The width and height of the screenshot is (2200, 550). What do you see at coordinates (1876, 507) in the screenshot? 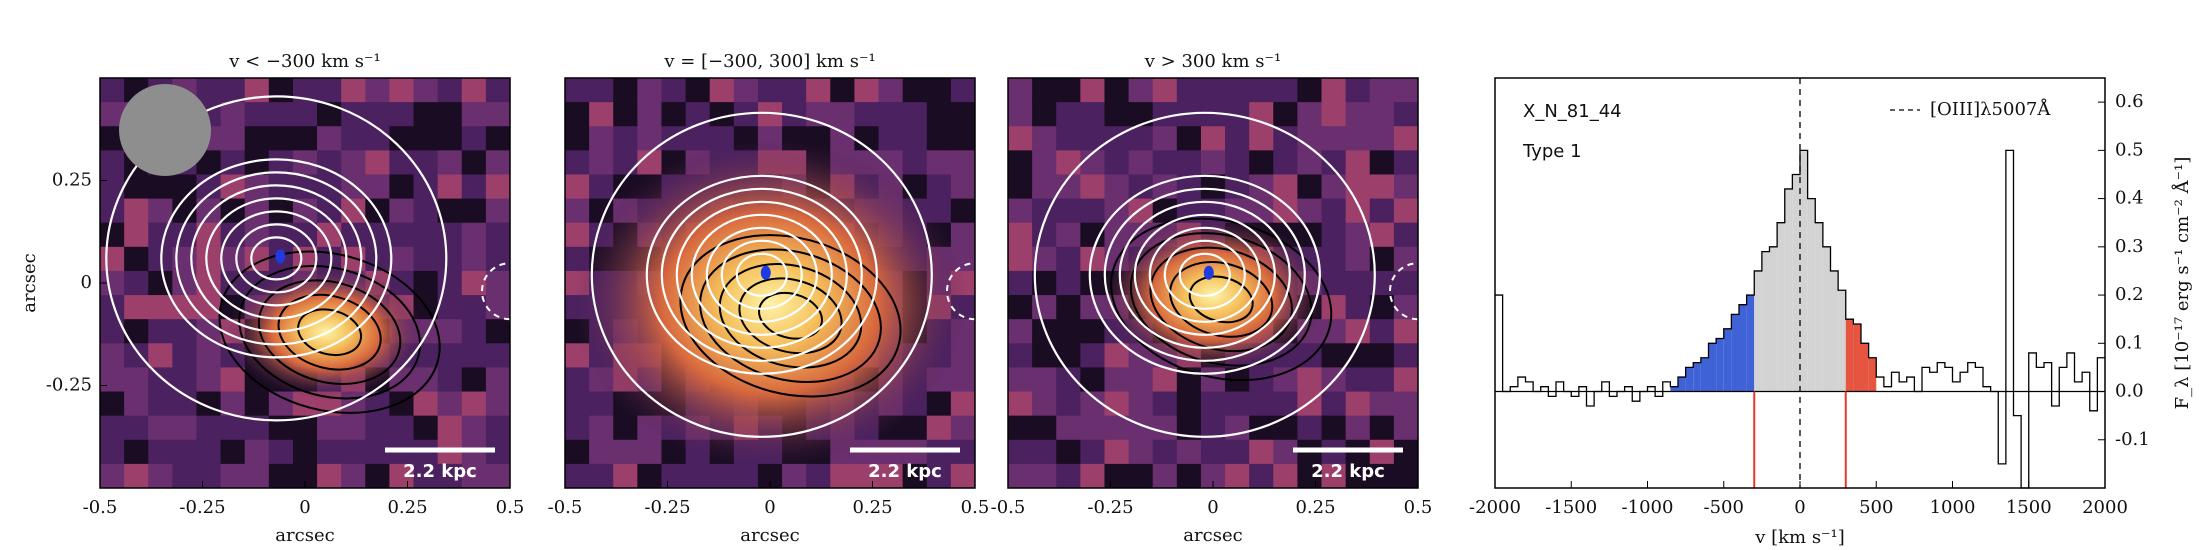
I see `x-tick-label: 500` at bounding box center [1876, 507].